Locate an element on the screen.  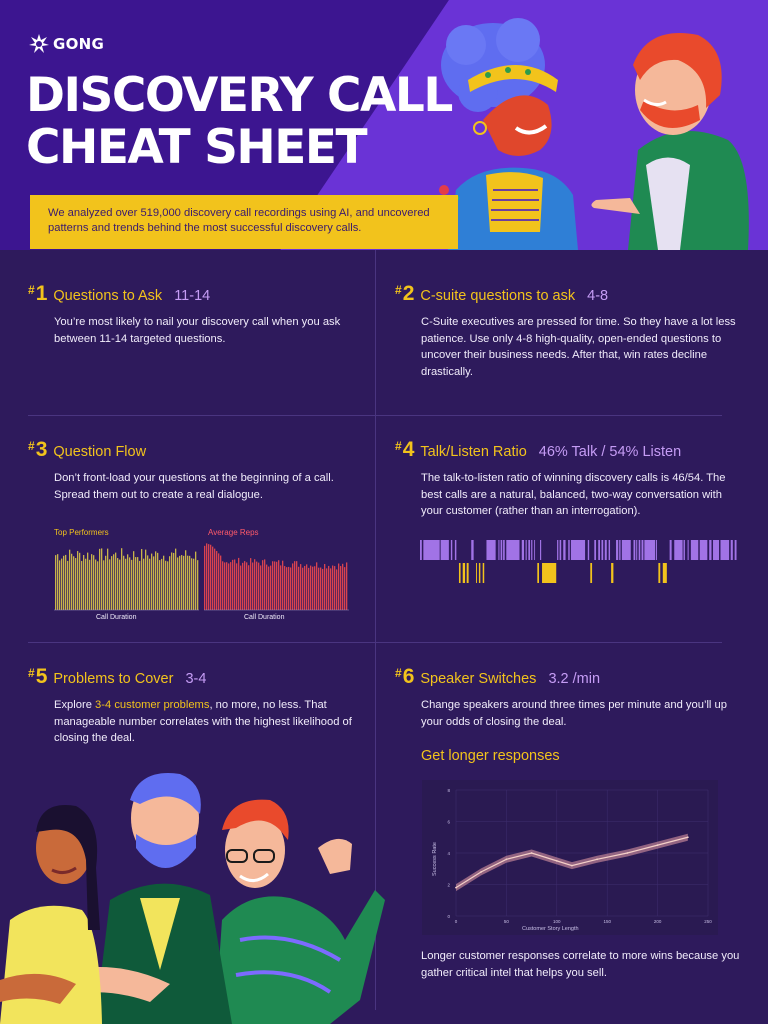
tip-stat: 46% Talk / 54% Listen is located at coordinates (610, 452).